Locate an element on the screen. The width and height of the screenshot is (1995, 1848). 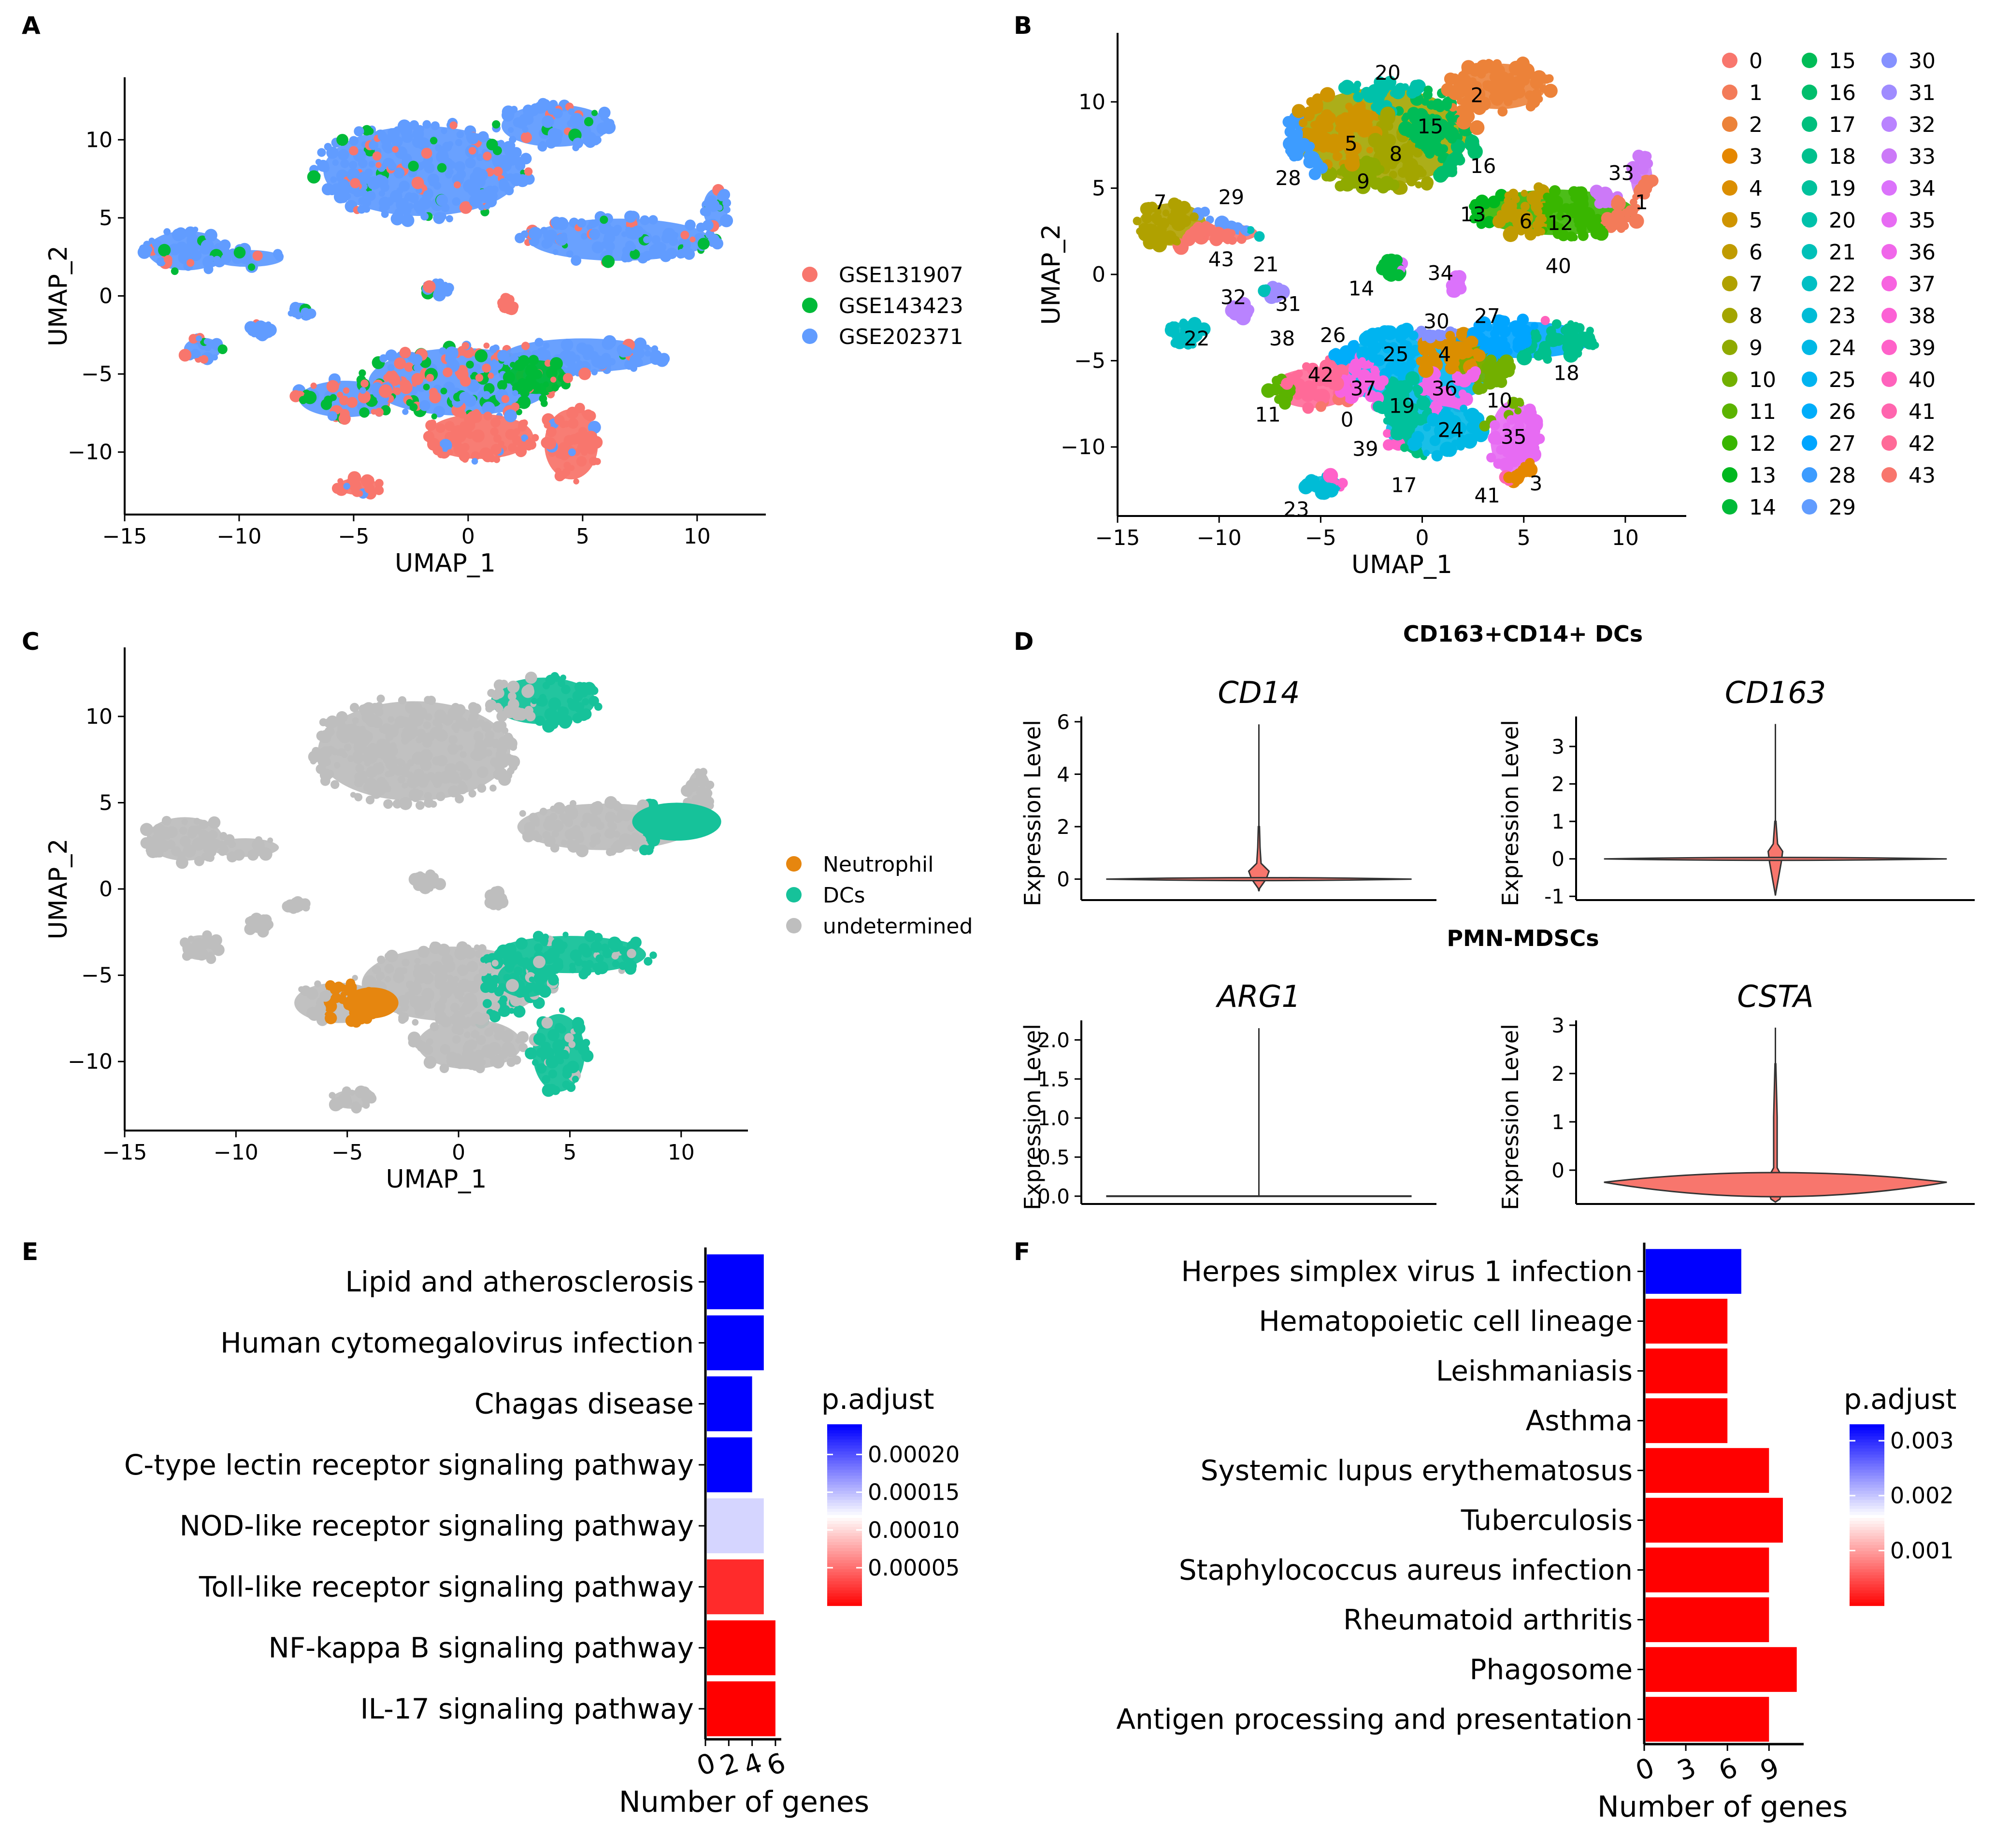
panel-e-colorbar-tick-label: 0.00020 is located at coordinates (914, 1455).